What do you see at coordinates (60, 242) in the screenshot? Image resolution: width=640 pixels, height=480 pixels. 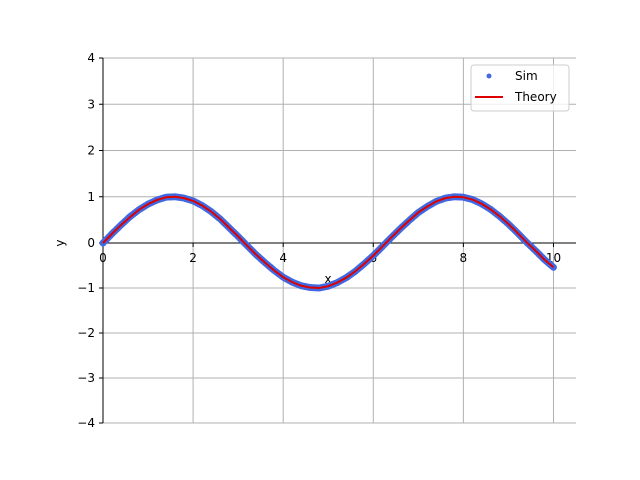 I see `y-axis-label: y` at bounding box center [60, 242].